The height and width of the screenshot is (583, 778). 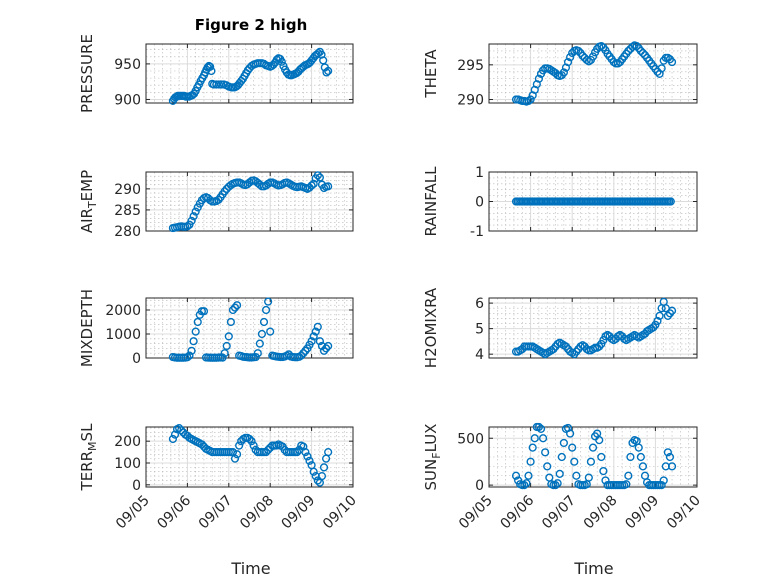 I want to click on subplot-rainfall: -1 0 1 RAINFALL, so click(x=560, y=202).